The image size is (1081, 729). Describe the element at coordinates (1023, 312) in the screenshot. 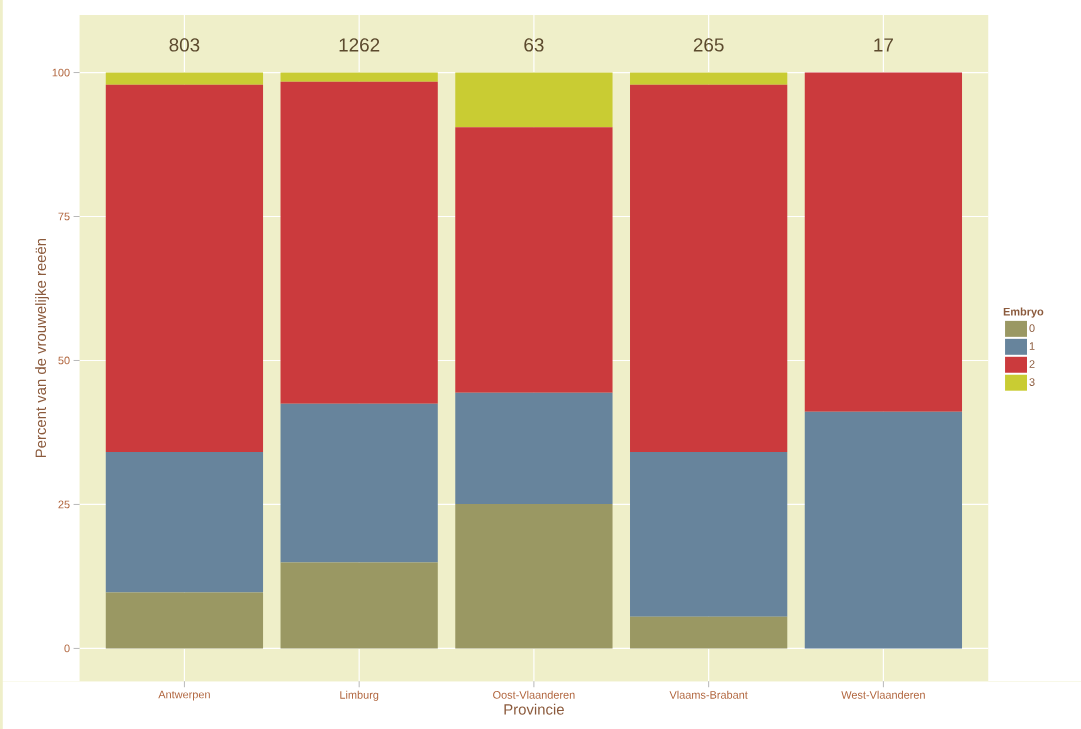

I see `legend-title: Embryo` at that location.